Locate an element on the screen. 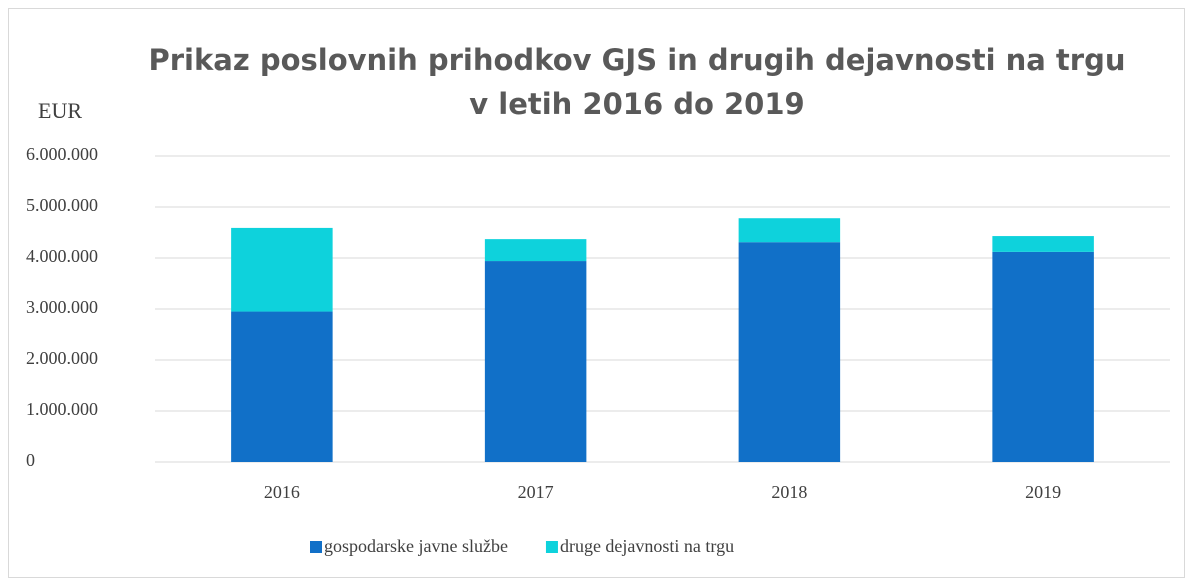  y-tick-label: 5.000.000 is located at coordinates (62, 205).